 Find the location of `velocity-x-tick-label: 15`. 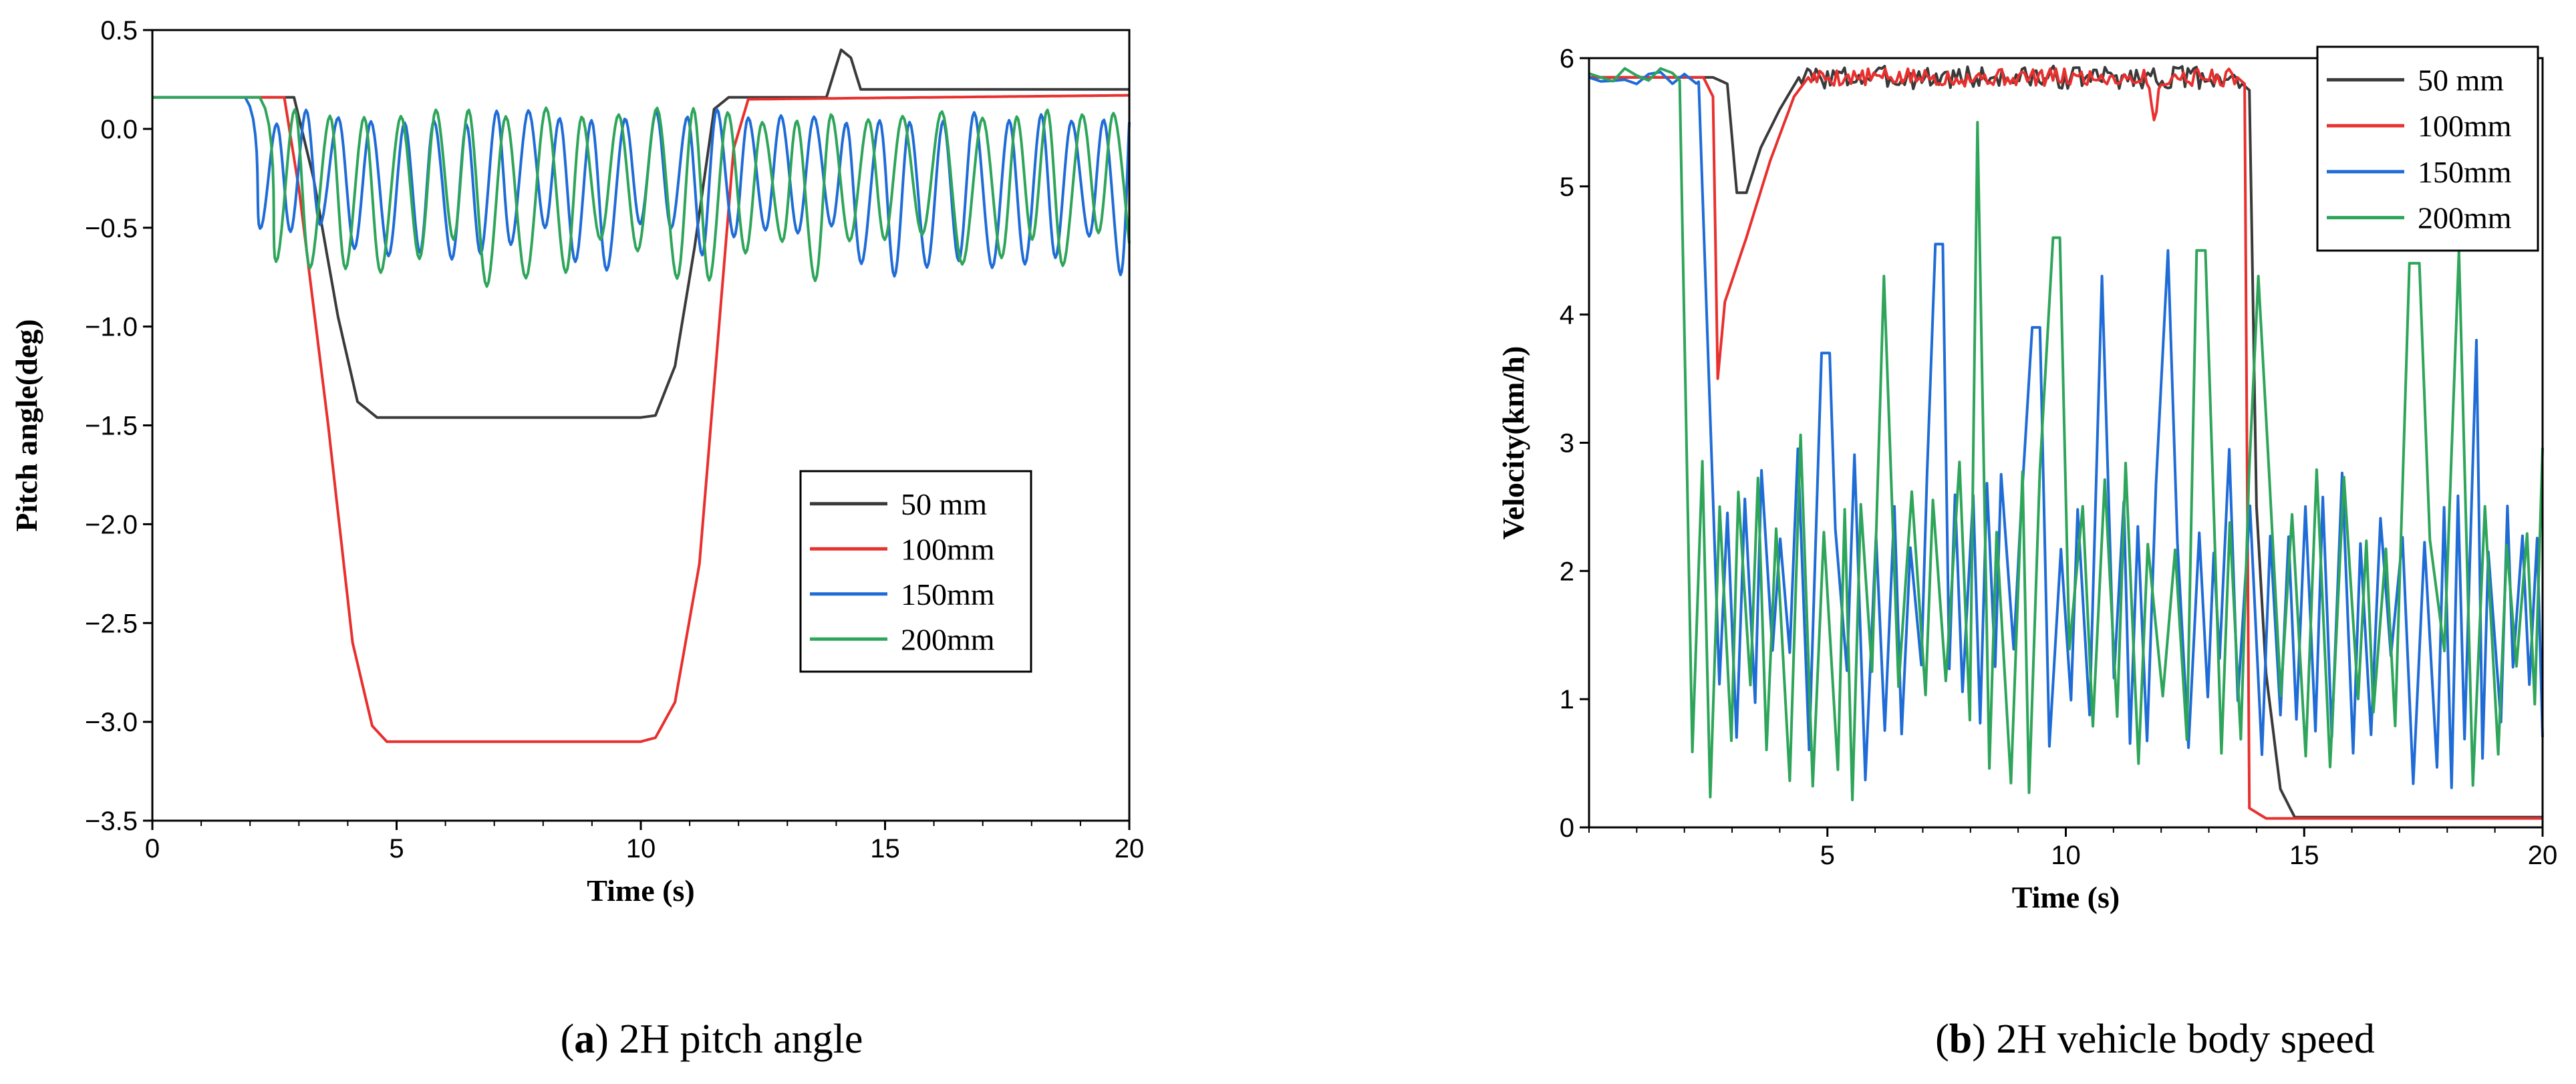

velocity-x-tick-label: 15 is located at coordinates (2304, 855).